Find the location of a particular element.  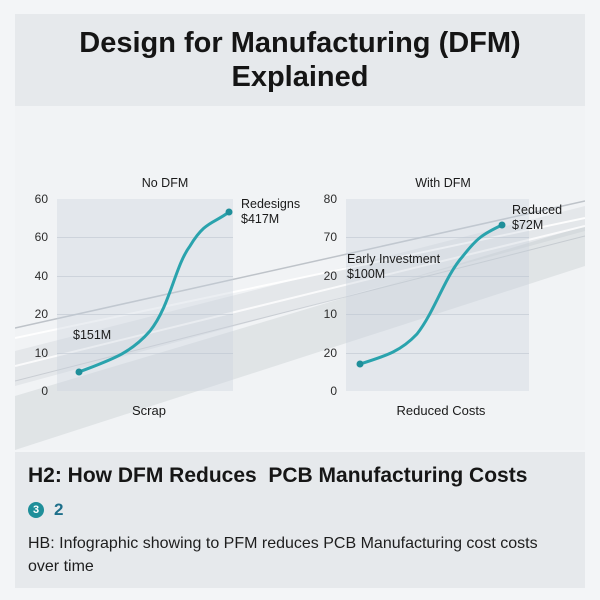

plot-area-no-dfm is located at coordinates (145, 295).